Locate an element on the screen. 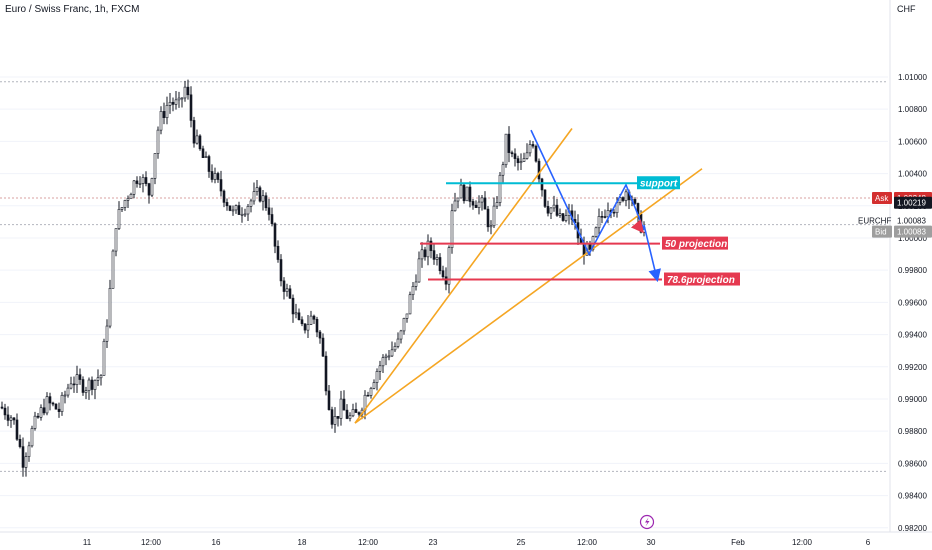  symbol-price: 1.00083 is located at coordinates (911, 221).